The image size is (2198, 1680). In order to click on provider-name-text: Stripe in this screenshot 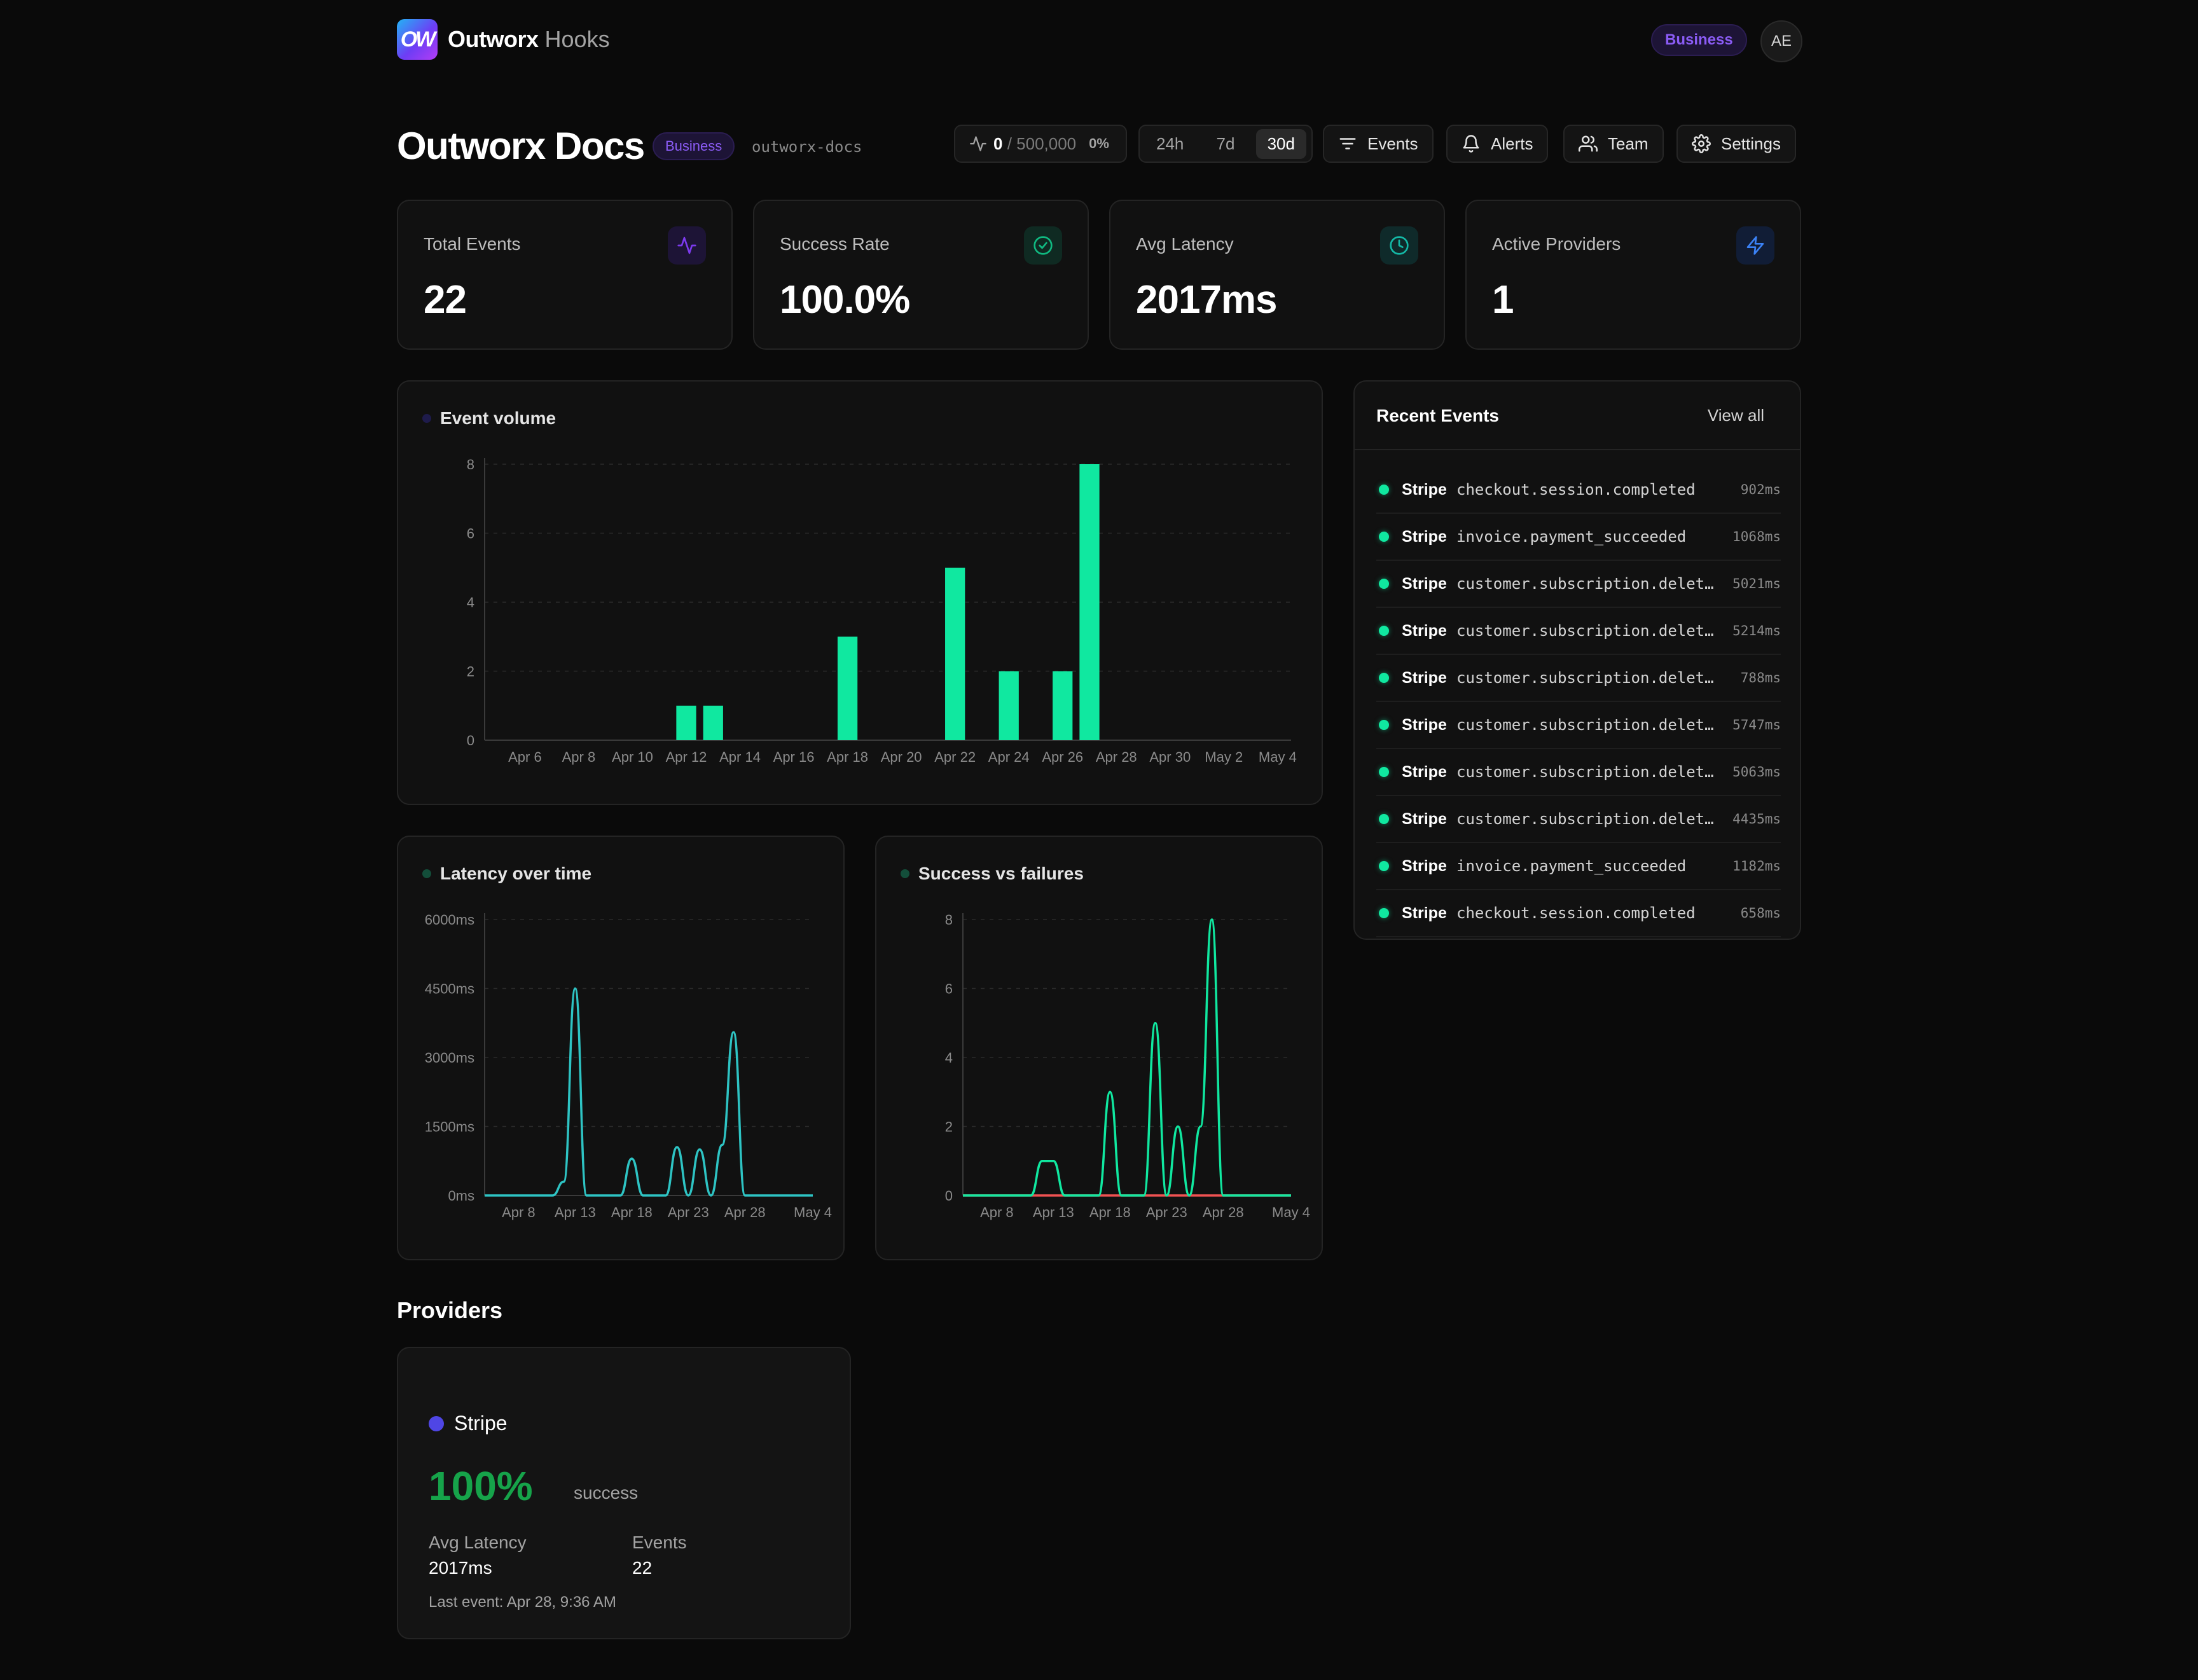, I will do `click(481, 1423)`.